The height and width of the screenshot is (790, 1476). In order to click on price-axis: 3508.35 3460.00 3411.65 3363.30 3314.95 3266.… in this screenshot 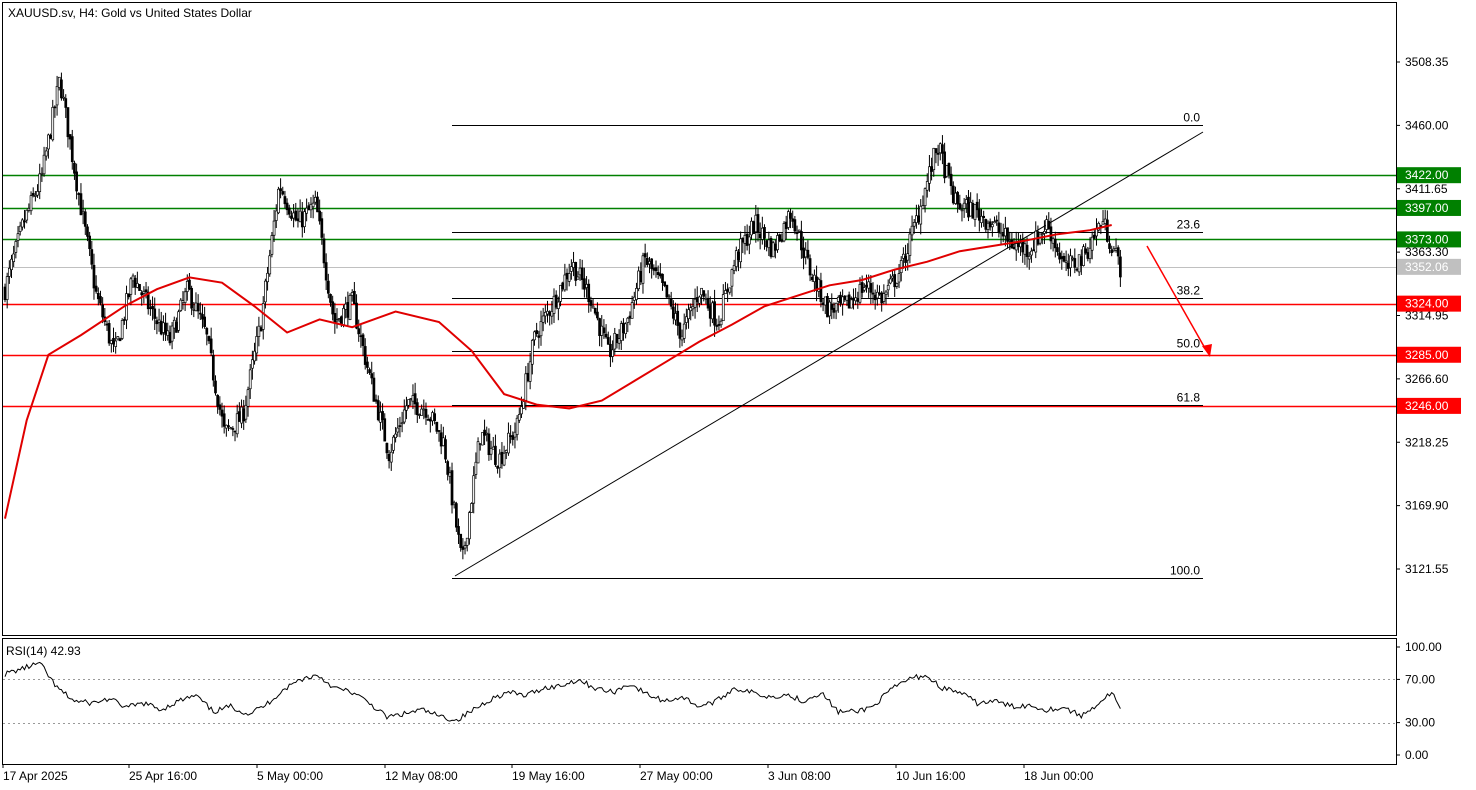, I will do `click(1422, 315)`.